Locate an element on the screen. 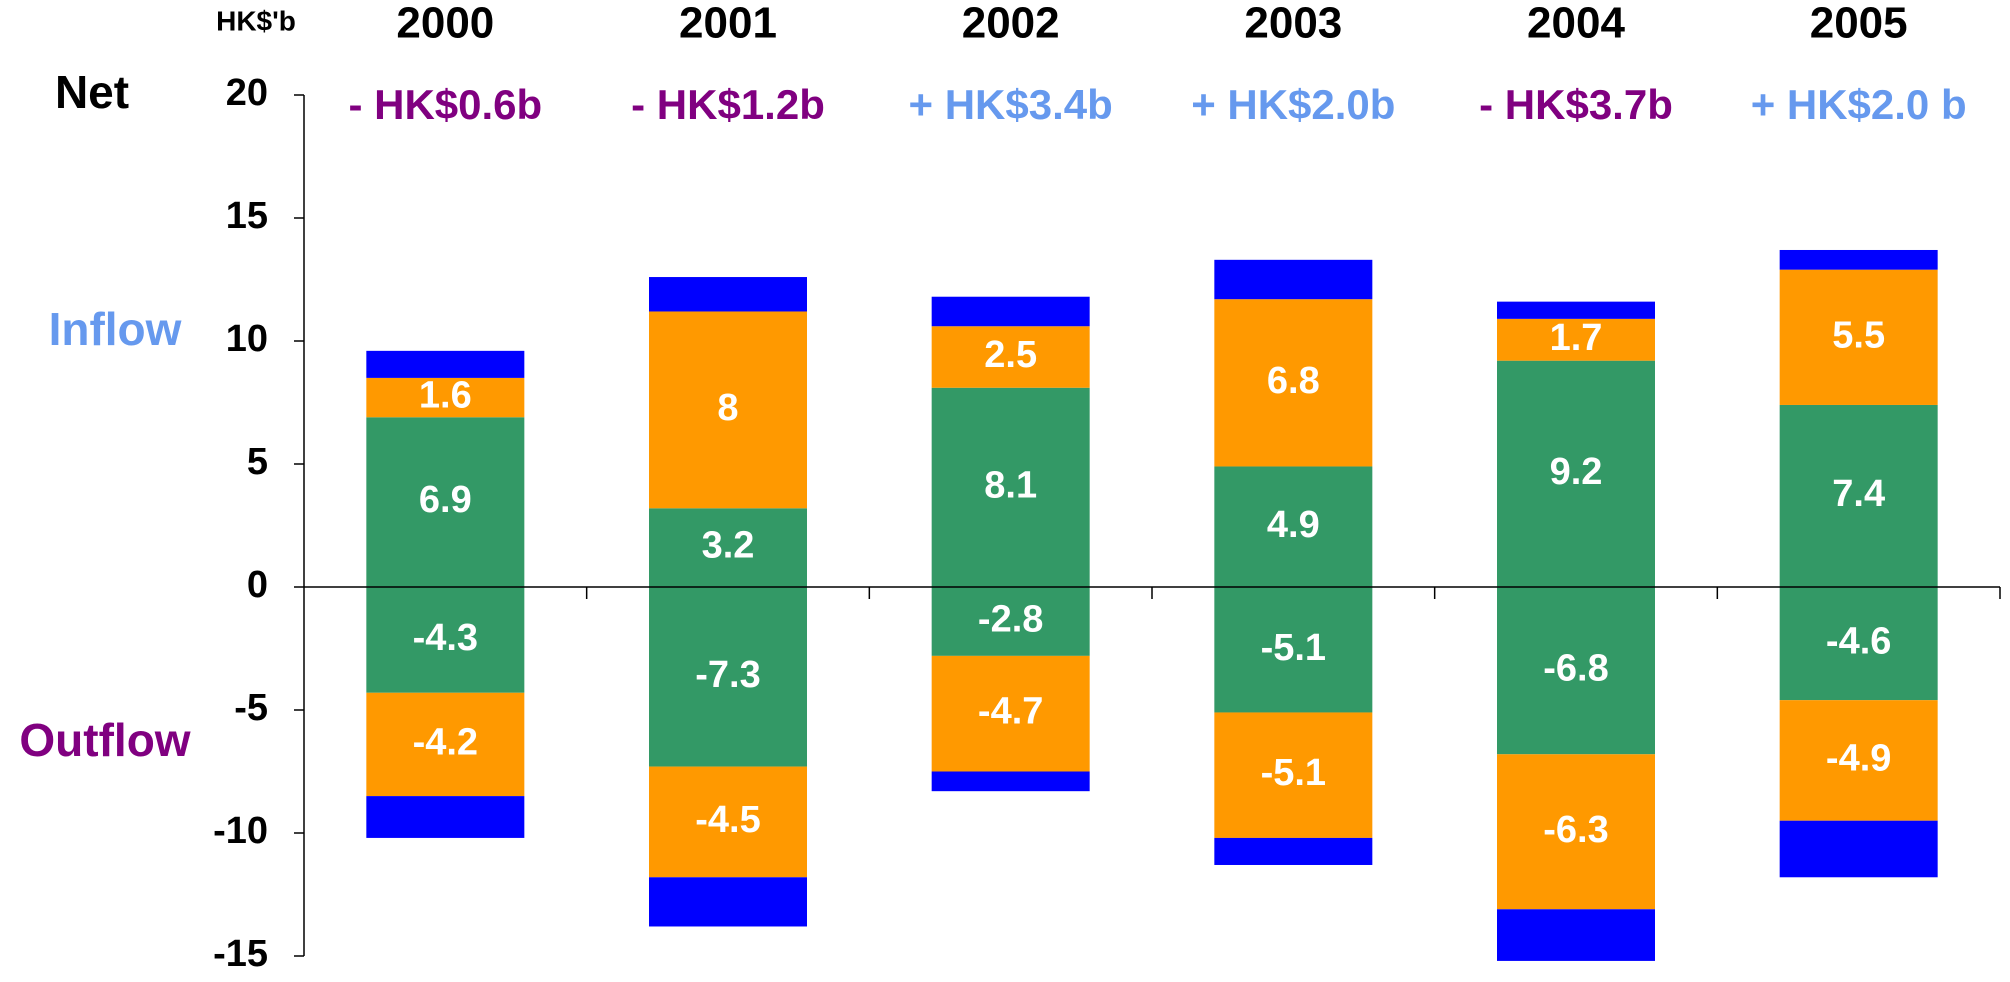 Image resolution: width=2010 pixels, height=982 pixels. value-label: -4.2 is located at coordinates (445, 742).